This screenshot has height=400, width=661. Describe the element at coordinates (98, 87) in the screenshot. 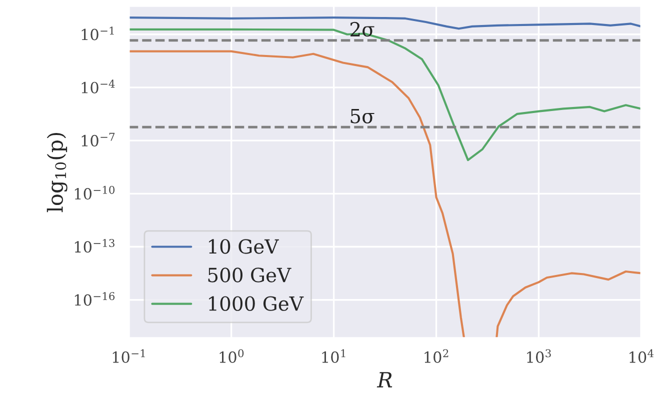

I see `y-tick-label: 10$^{−4}$` at that location.